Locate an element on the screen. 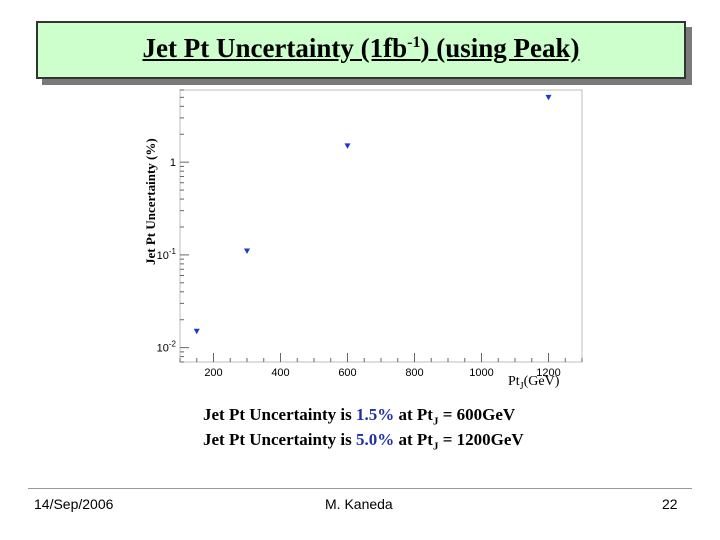 The height and width of the screenshot is (540, 720). footer-author: M. Kaneda is located at coordinates (359, 504).